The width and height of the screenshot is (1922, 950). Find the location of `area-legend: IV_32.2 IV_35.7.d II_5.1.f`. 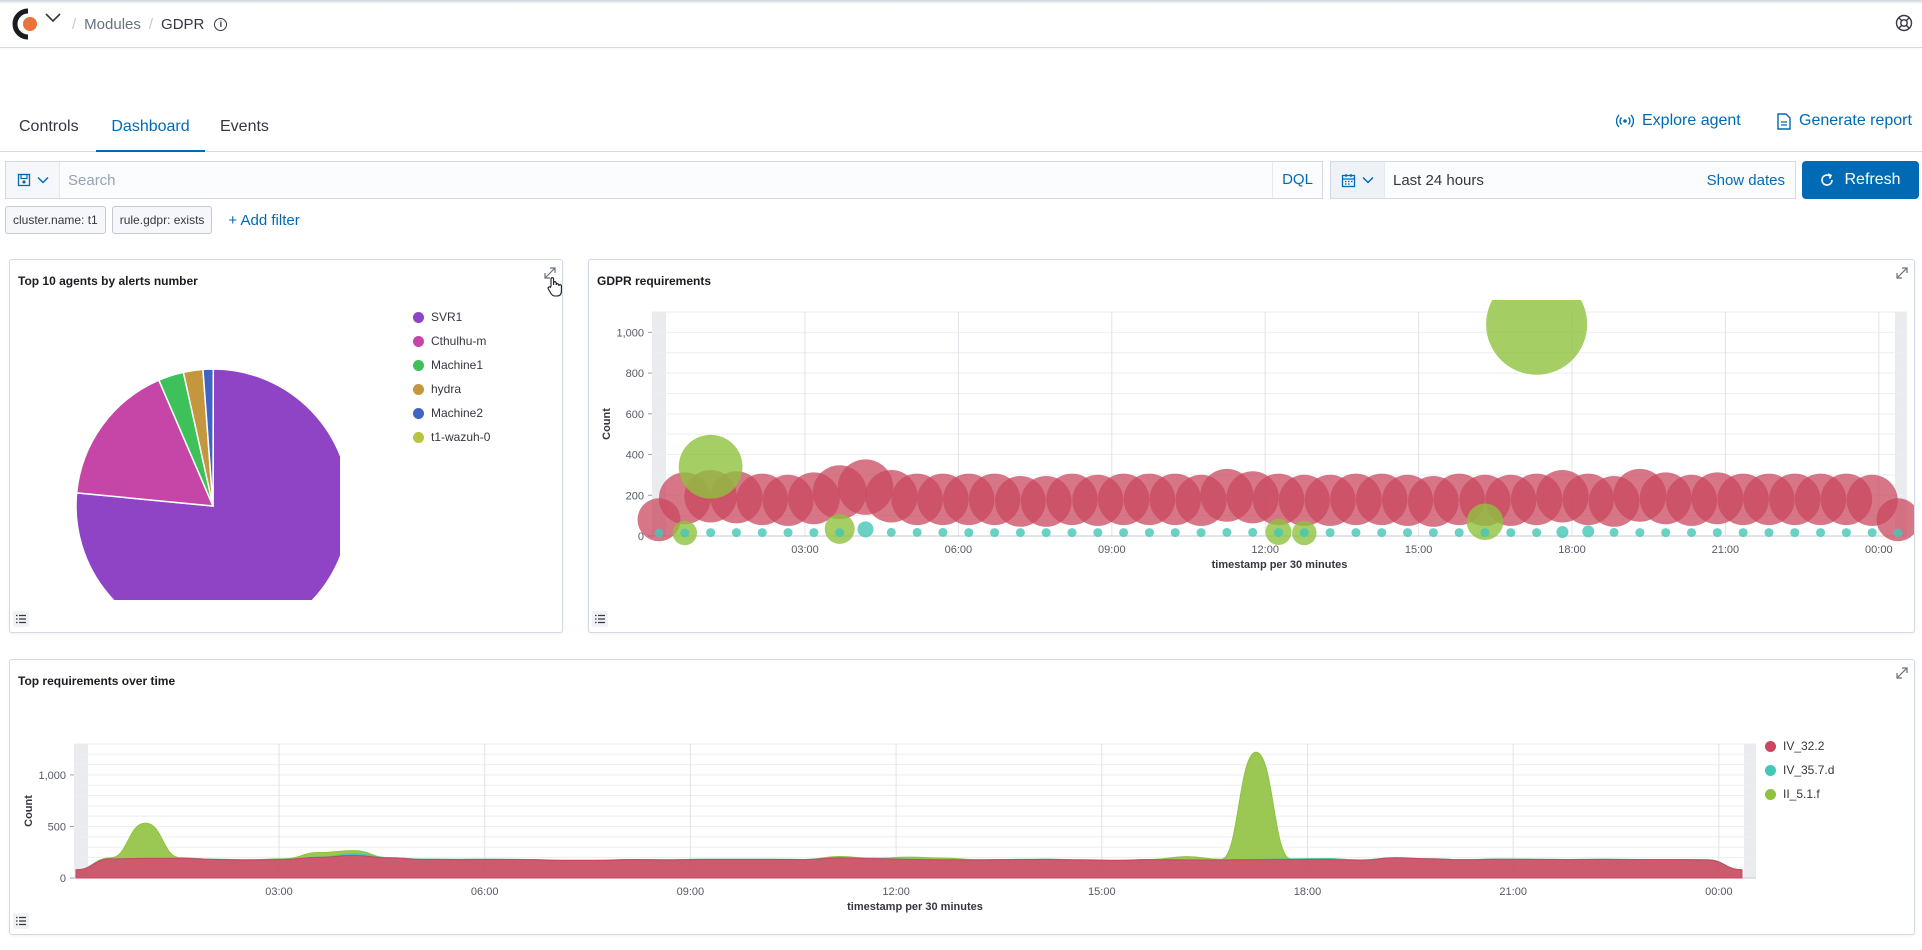

area-legend: IV_32.2 IV_35.7.d II_5.1.f is located at coordinates (1799, 770).